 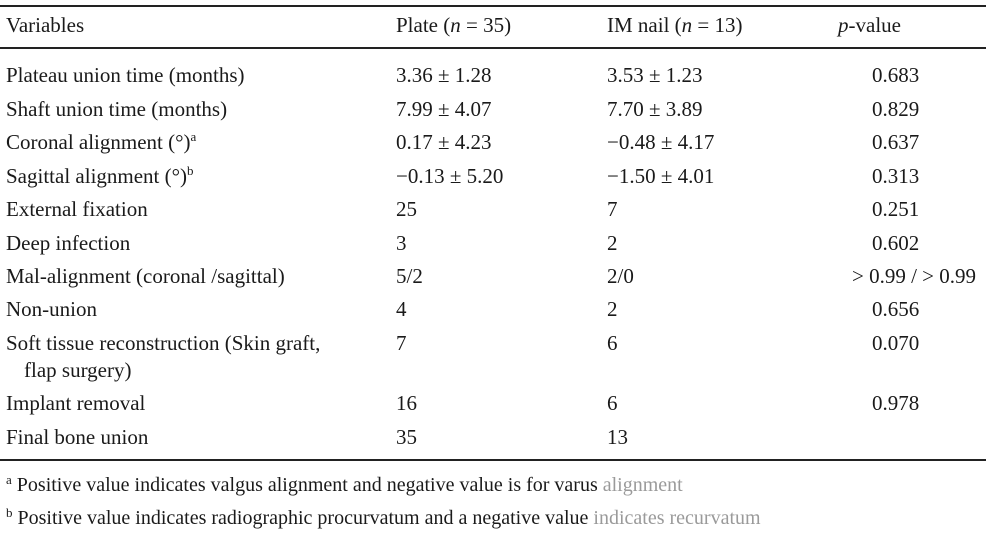 What do you see at coordinates (76, 403) in the screenshot?
I see `row-variable: Implant removal` at bounding box center [76, 403].